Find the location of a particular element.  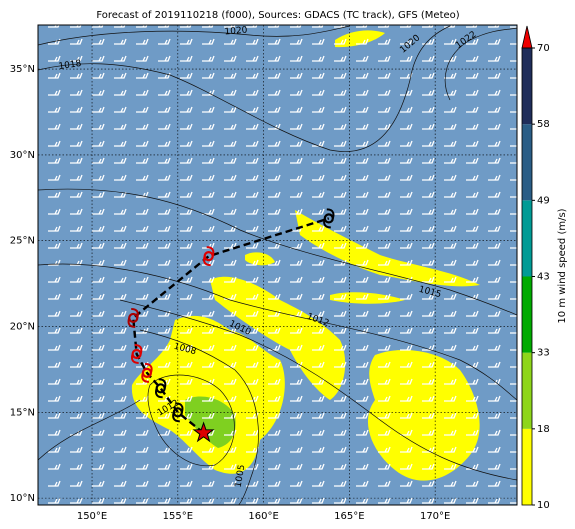

colorbar-tick-label: 49 is located at coordinates (543, 200).